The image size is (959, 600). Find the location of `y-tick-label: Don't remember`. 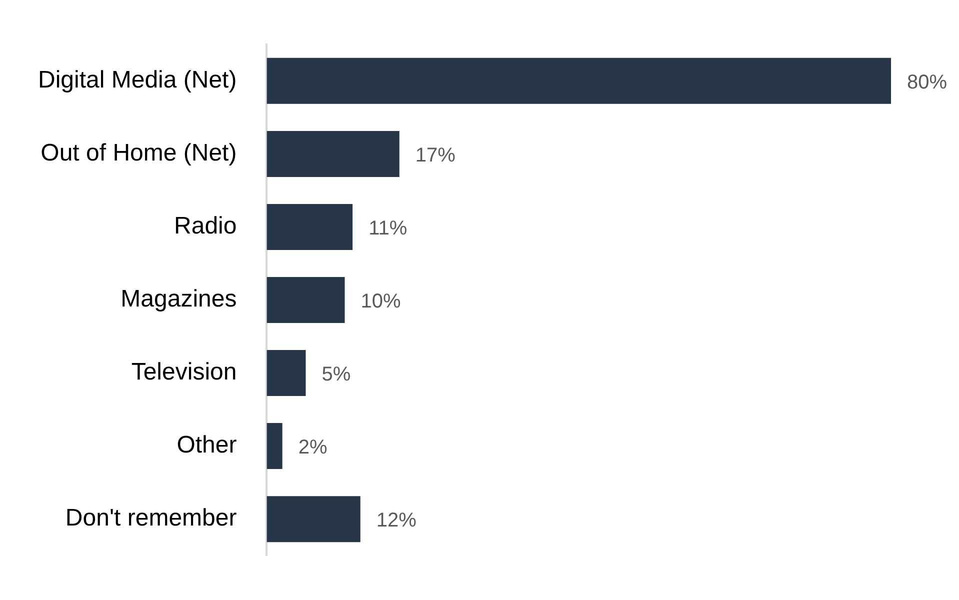

y-tick-label: Don't remember is located at coordinates (151, 518).